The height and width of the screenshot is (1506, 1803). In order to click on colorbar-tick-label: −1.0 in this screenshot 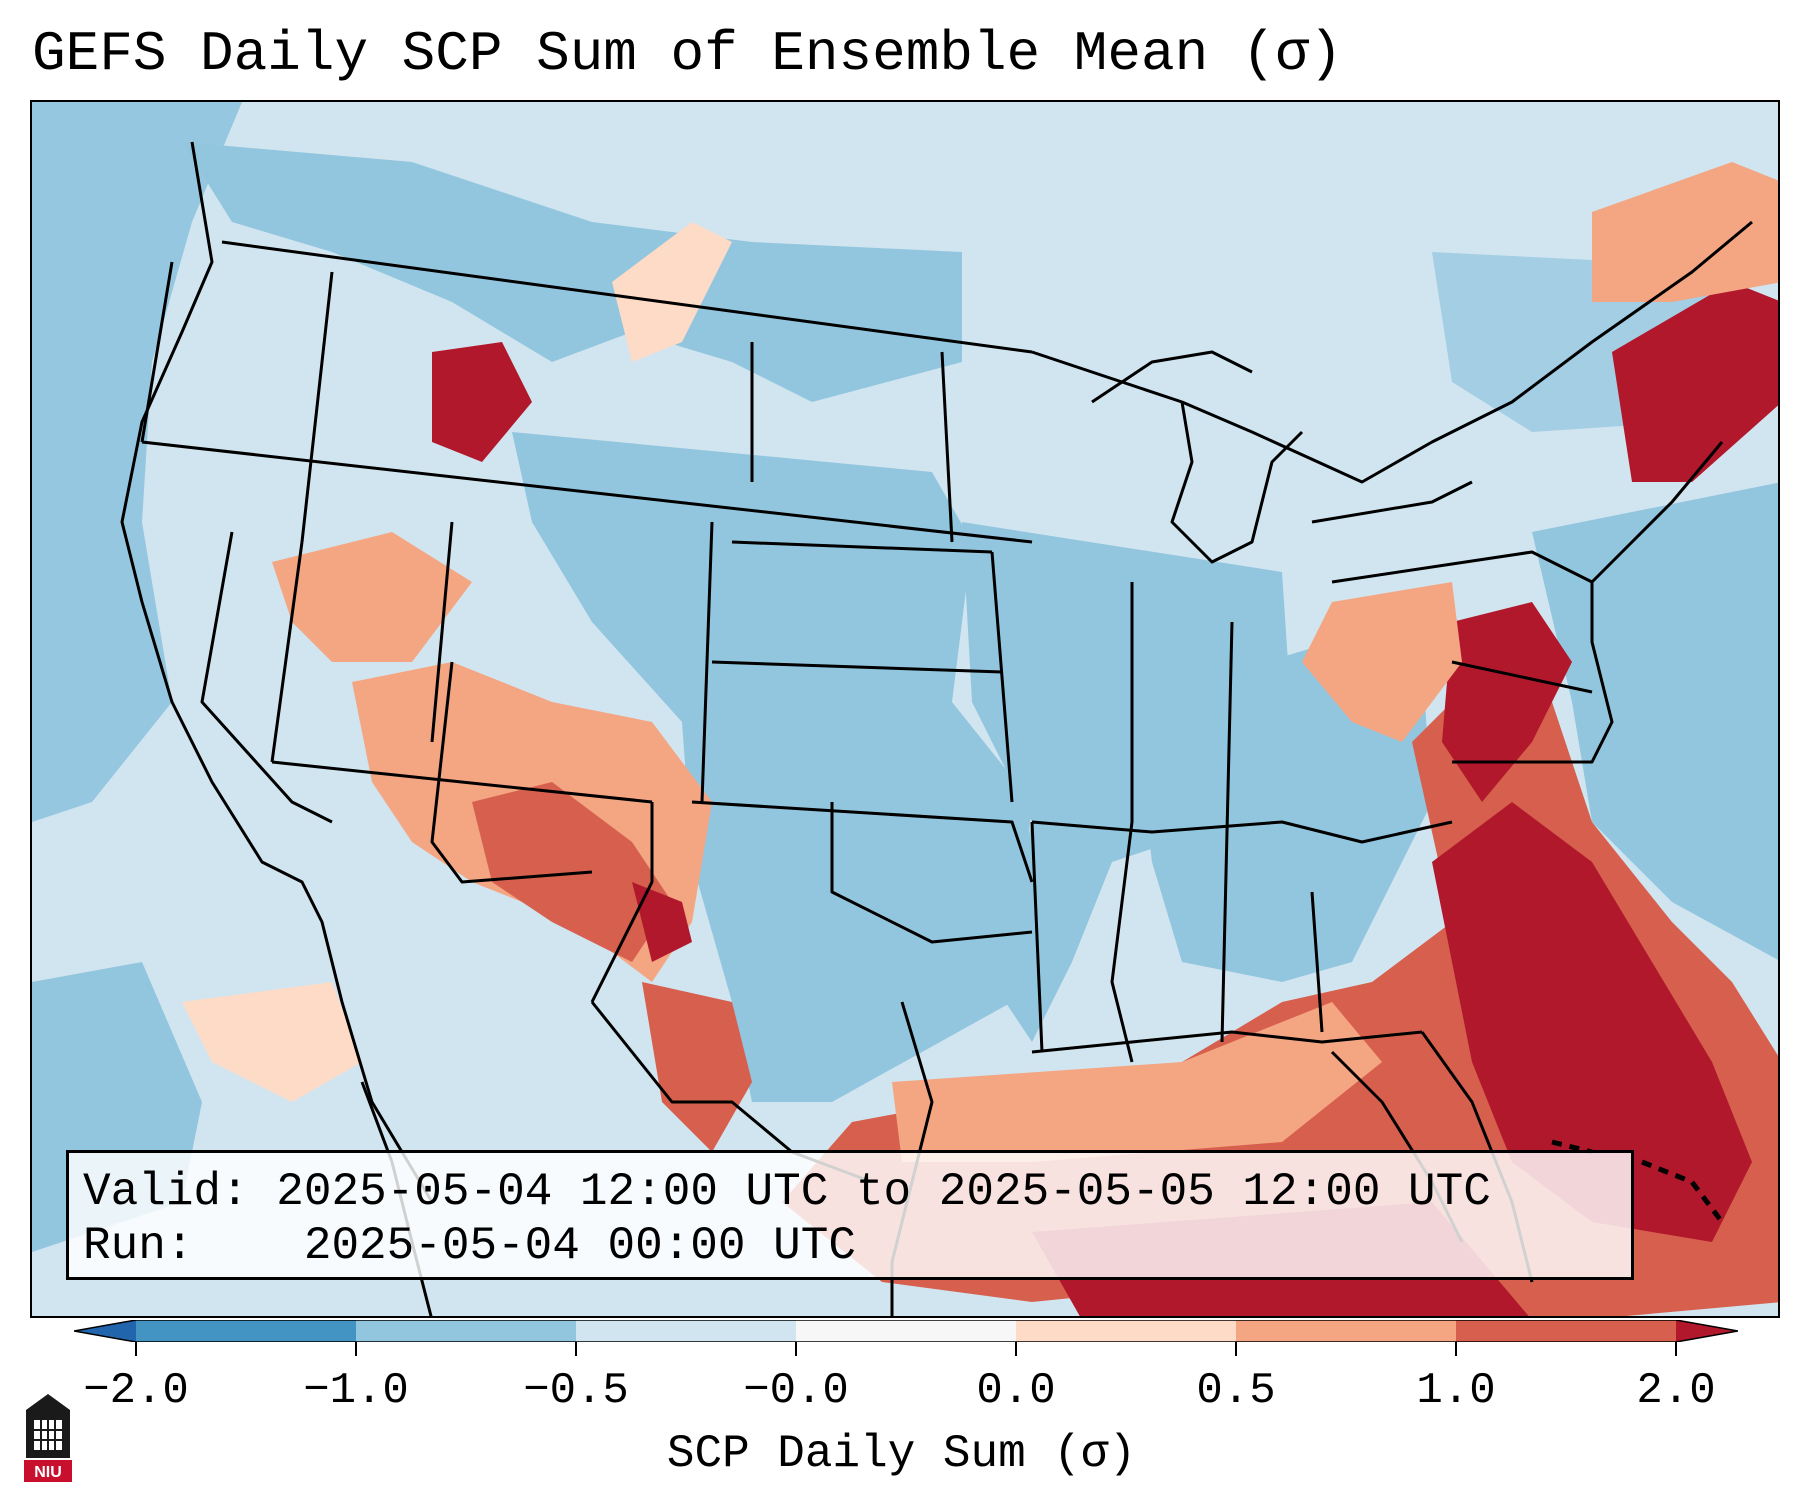, I will do `click(356, 1391)`.